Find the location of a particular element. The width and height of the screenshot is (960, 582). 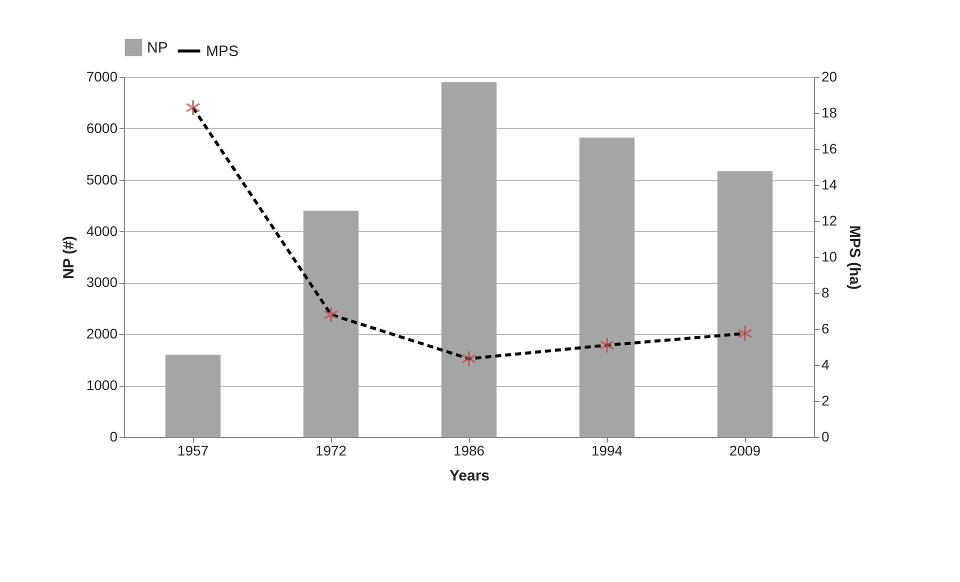

x-tick-label: 1986 is located at coordinates (469, 450).